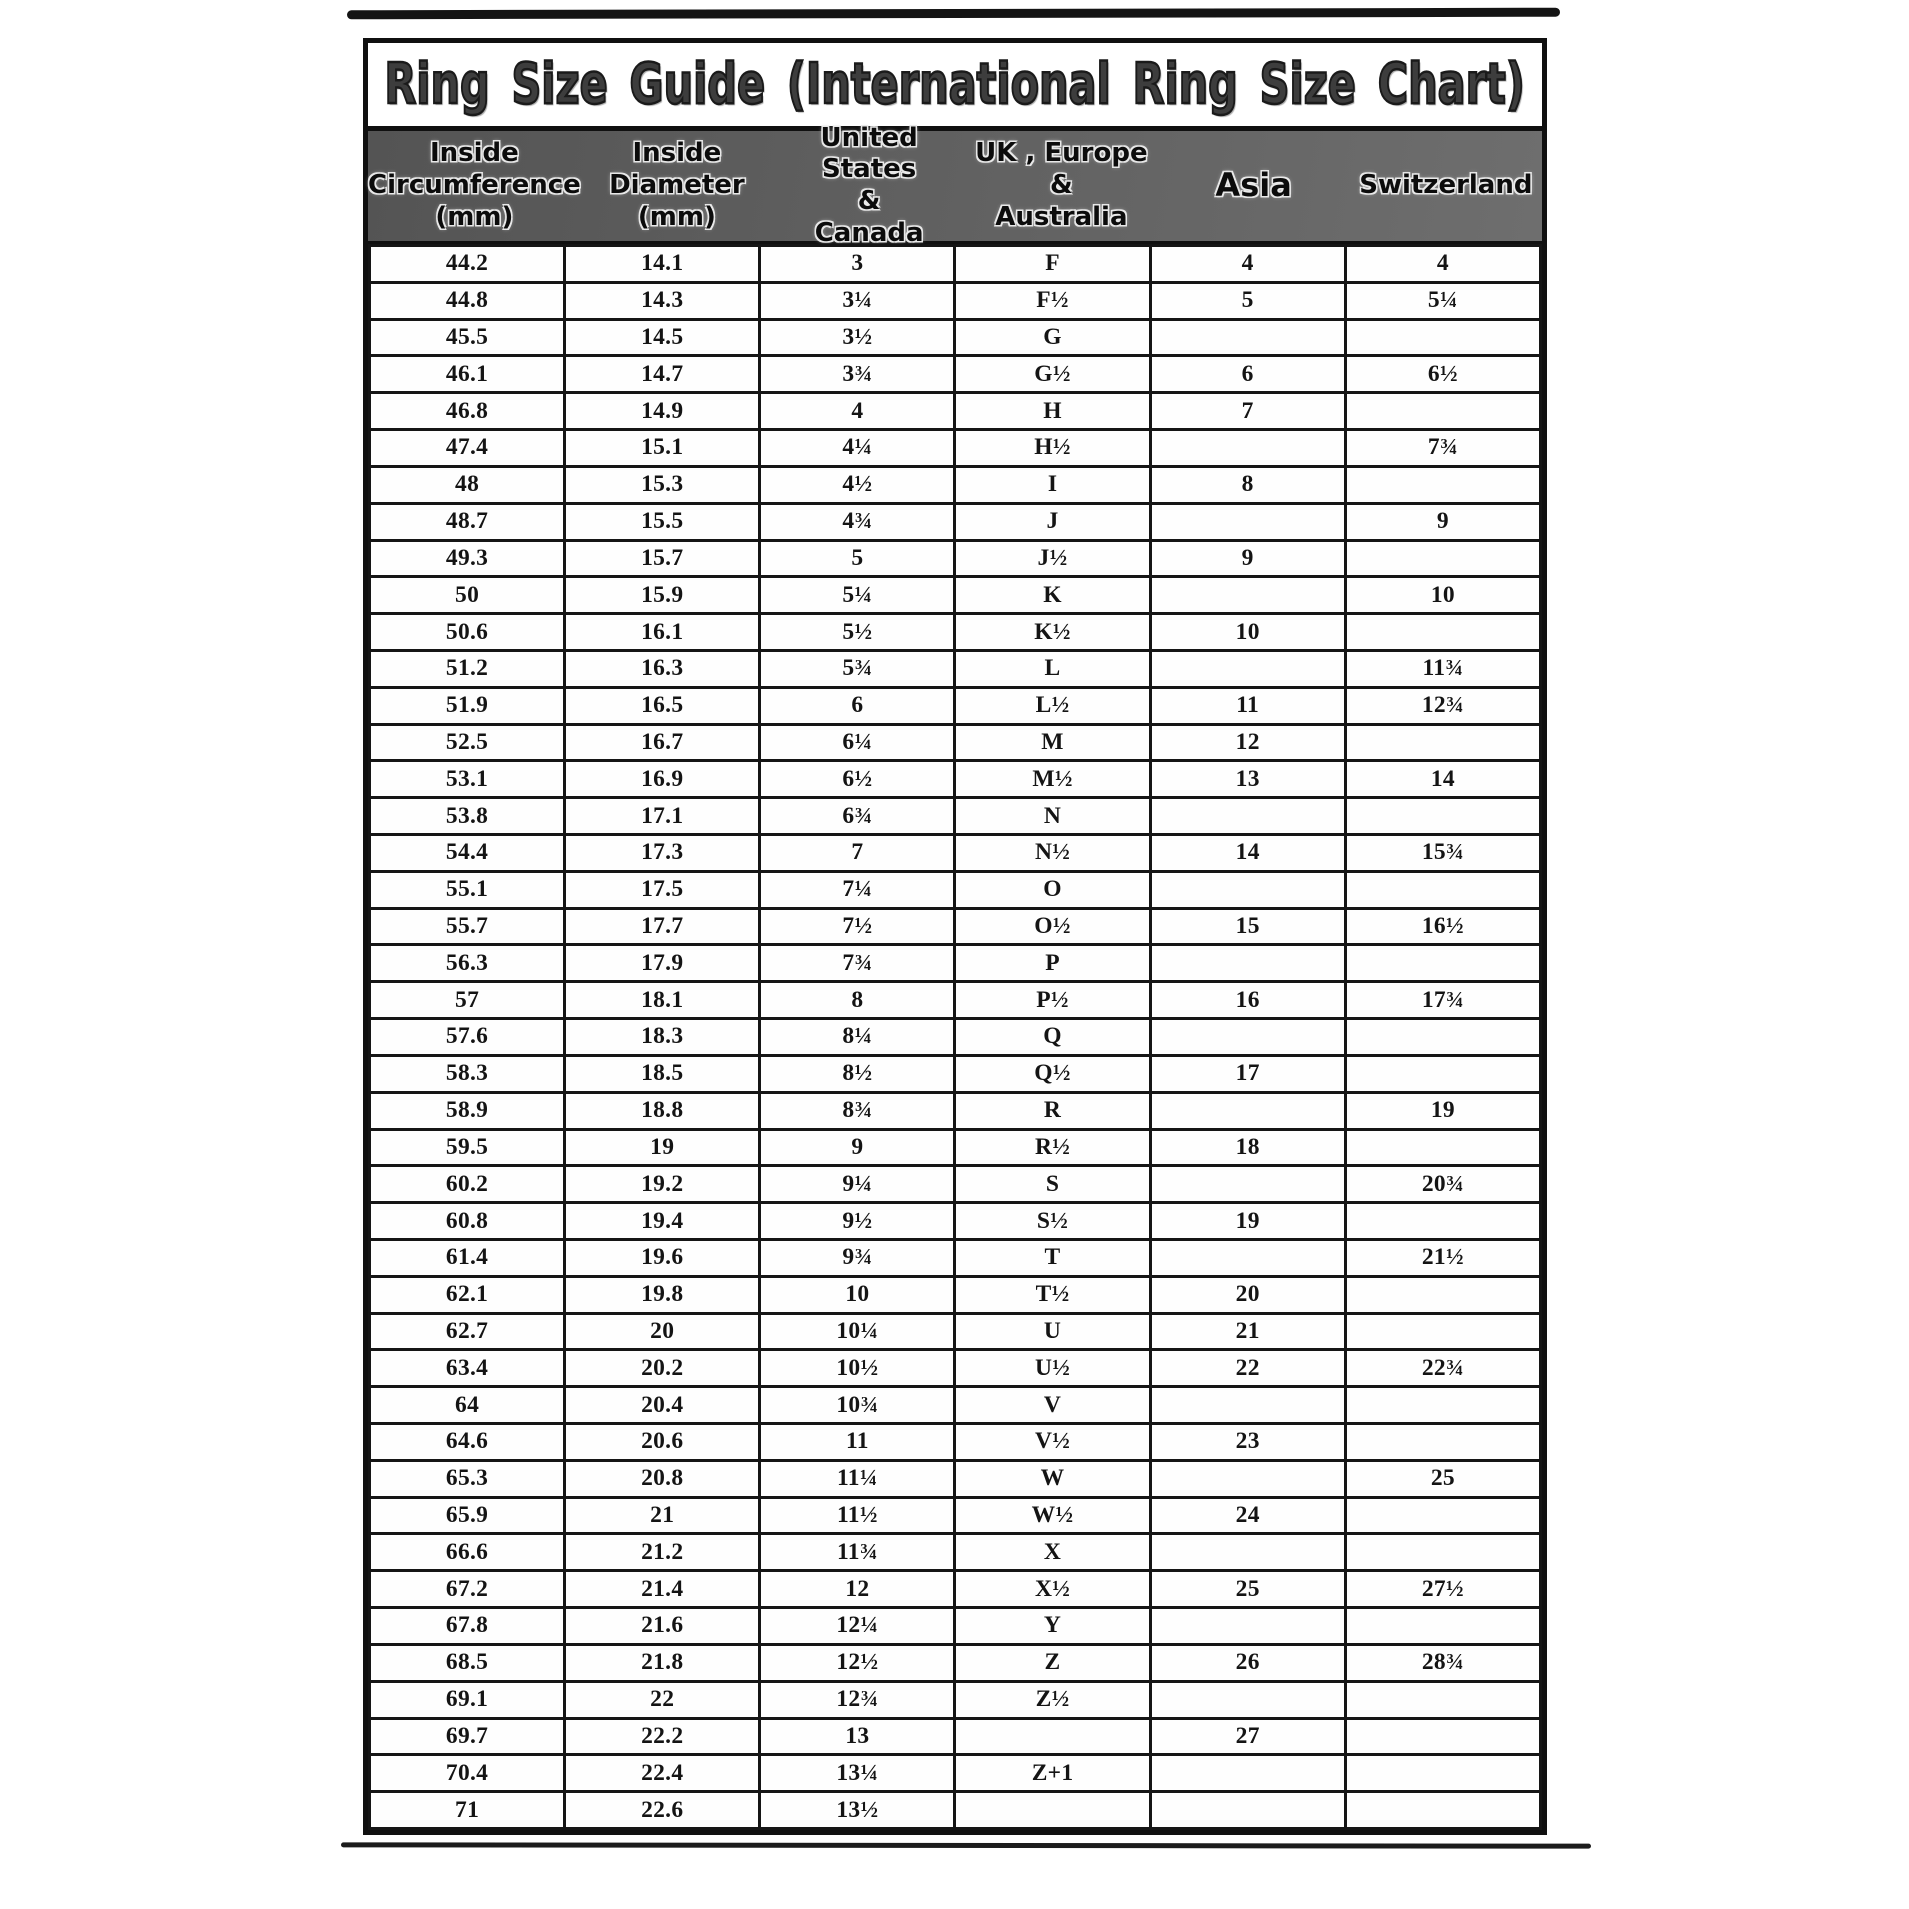 The width and height of the screenshot is (1909, 1909). Describe the element at coordinates (467, 1221) in the screenshot. I see `cell-inside-circumference: 60.8` at that location.